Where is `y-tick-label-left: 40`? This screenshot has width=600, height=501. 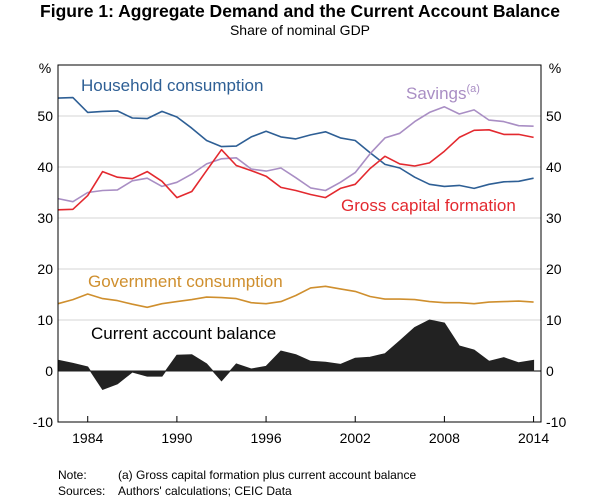
y-tick-label-left: 40 is located at coordinates (45, 167).